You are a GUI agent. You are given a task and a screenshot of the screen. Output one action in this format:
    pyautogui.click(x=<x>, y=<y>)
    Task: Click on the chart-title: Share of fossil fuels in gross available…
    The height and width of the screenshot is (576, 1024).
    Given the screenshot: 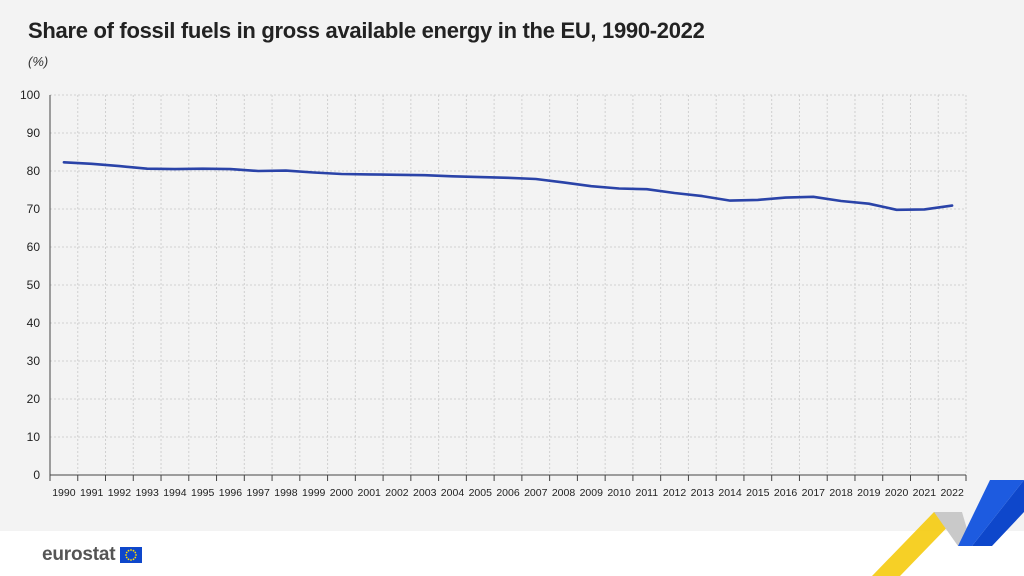 What is the action you would take?
    pyautogui.click(x=366, y=30)
    